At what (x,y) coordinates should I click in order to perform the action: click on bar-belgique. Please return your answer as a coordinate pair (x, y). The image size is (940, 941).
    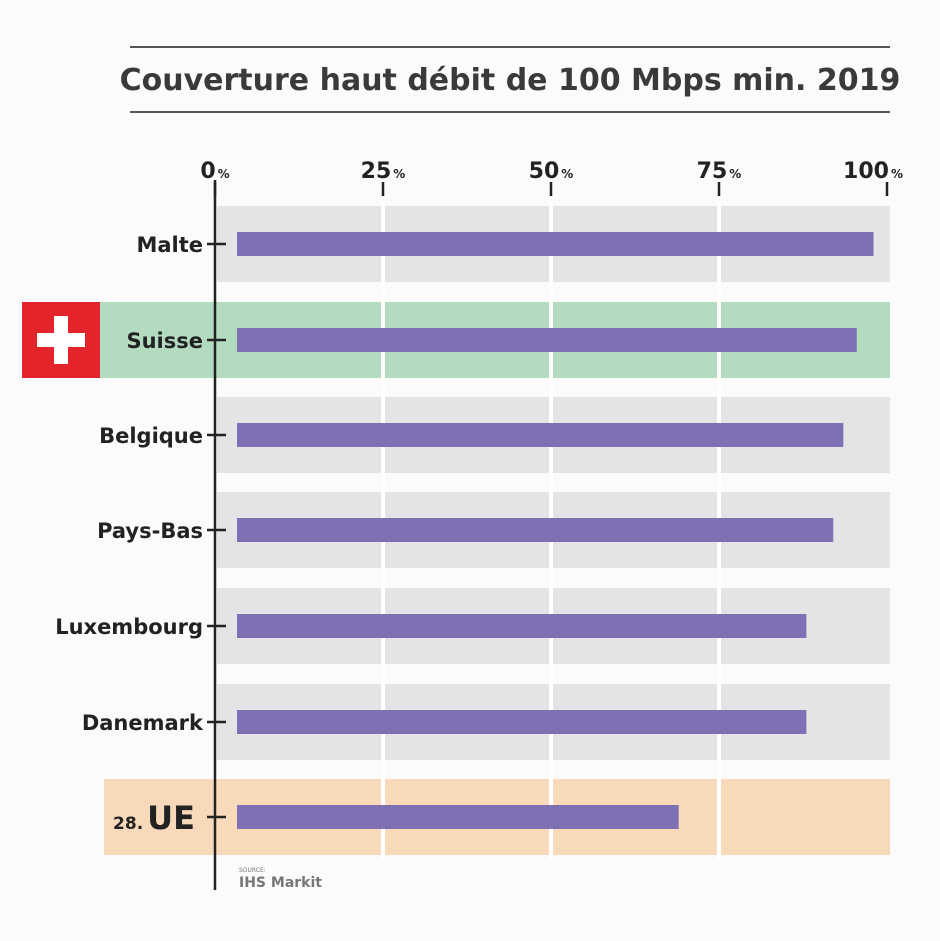
    Looking at the image, I should click on (540, 435).